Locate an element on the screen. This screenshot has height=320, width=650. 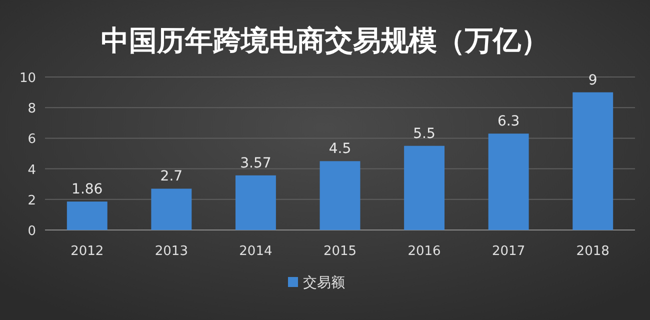
y-tick-label: 10 is located at coordinates (27, 78).